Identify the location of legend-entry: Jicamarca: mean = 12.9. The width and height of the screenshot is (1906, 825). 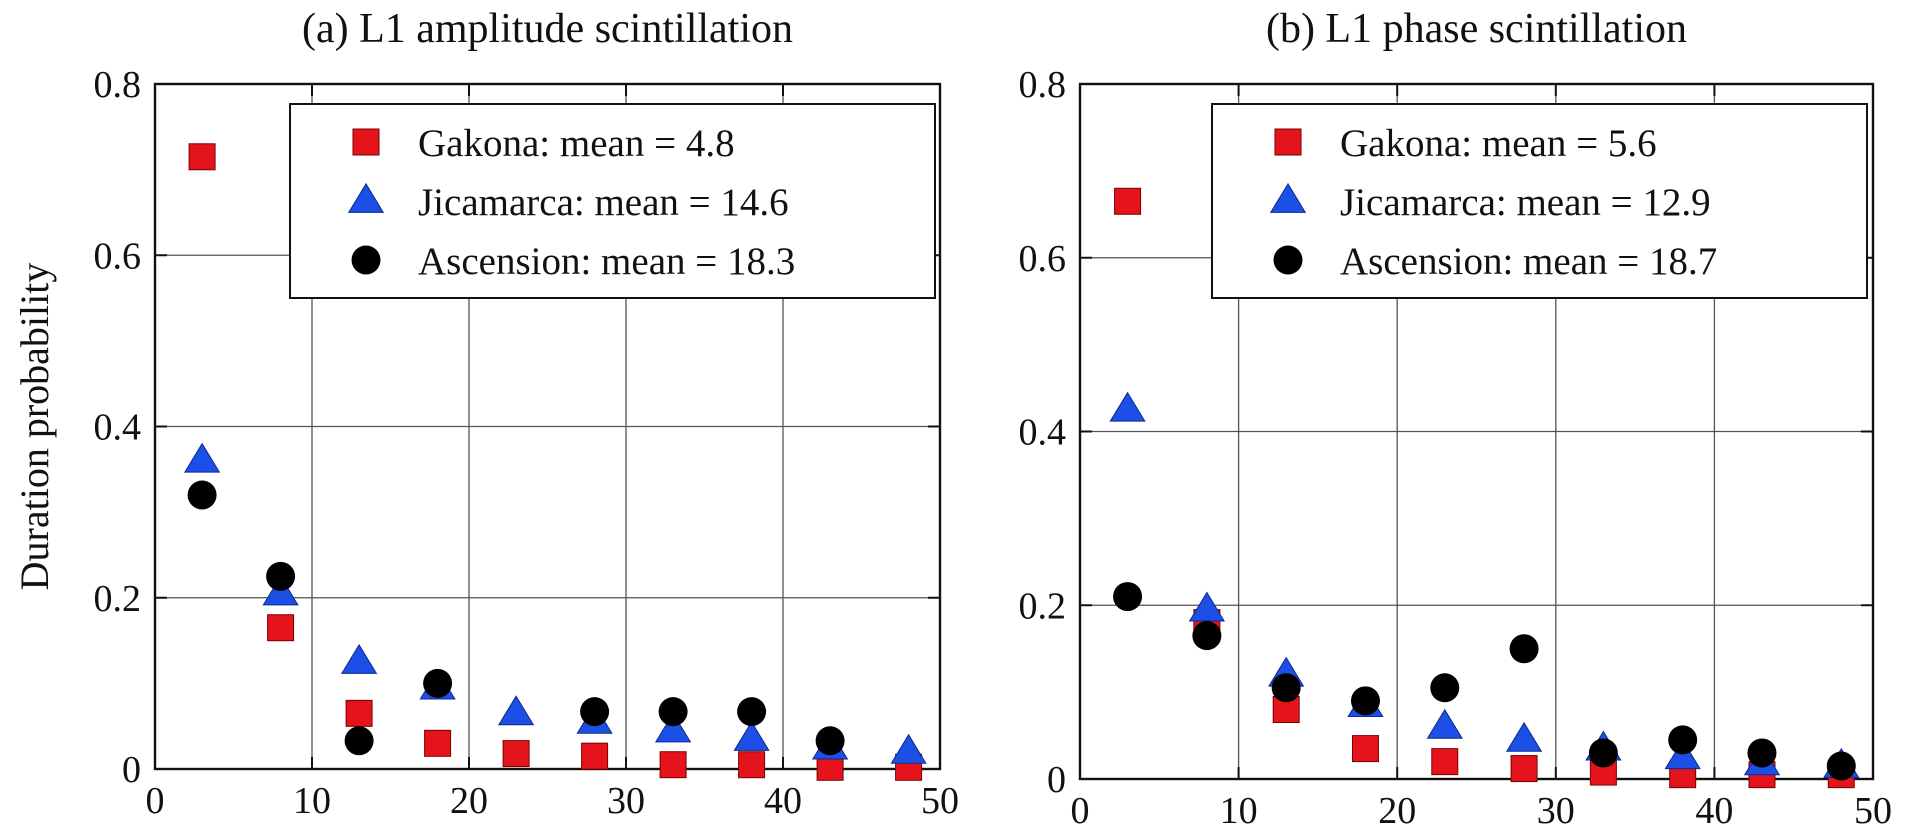
(1525, 202).